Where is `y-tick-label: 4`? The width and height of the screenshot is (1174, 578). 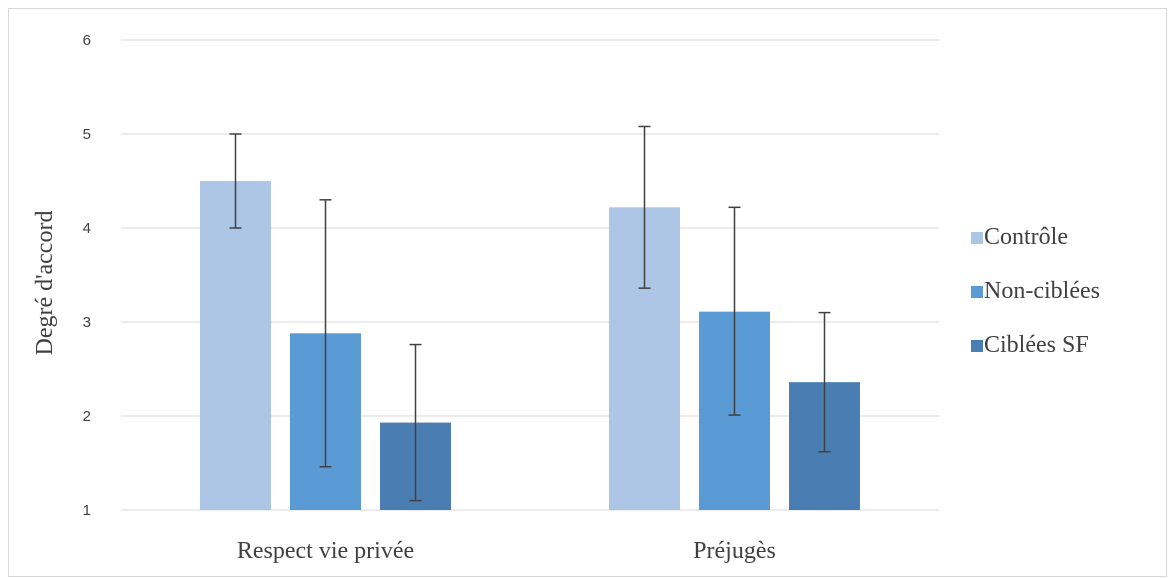 y-tick-label: 4 is located at coordinates (87, 228).